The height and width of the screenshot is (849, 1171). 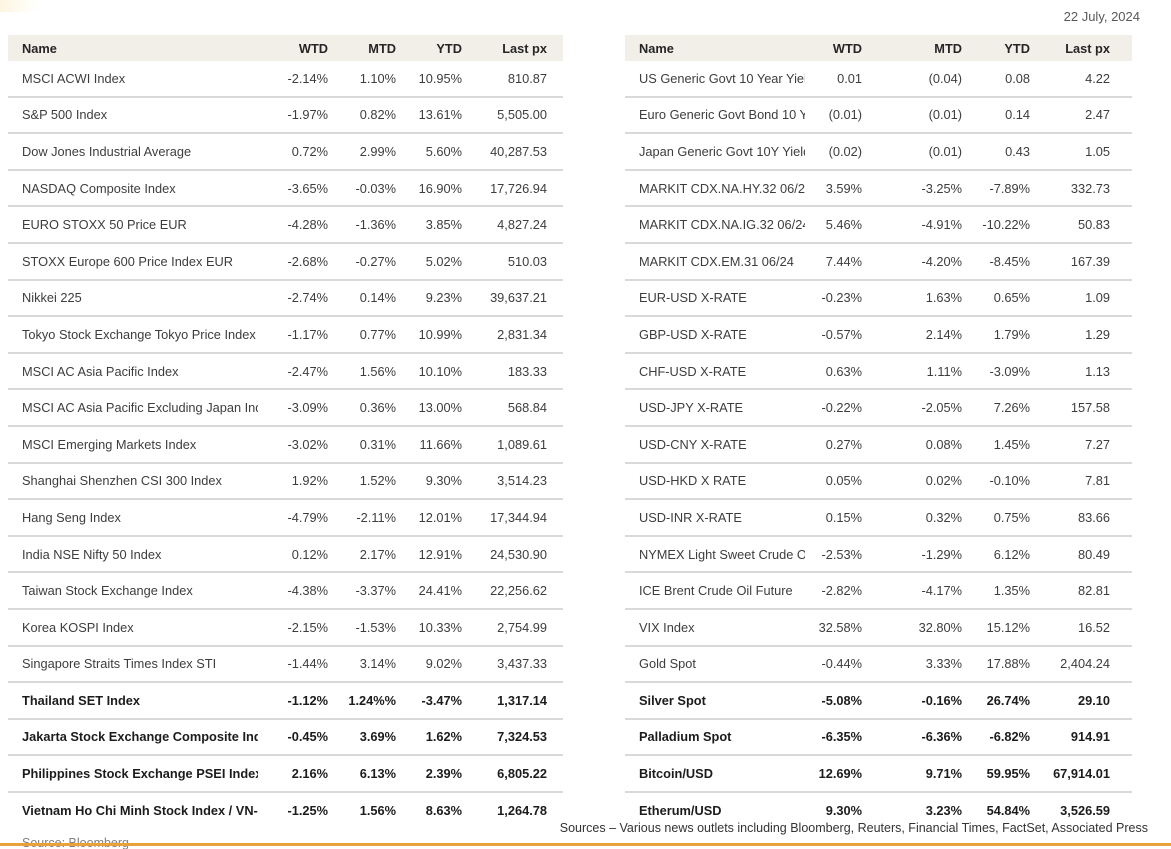 I want to click on cell-ytd: 9.02%, so click(x=429, y=664).